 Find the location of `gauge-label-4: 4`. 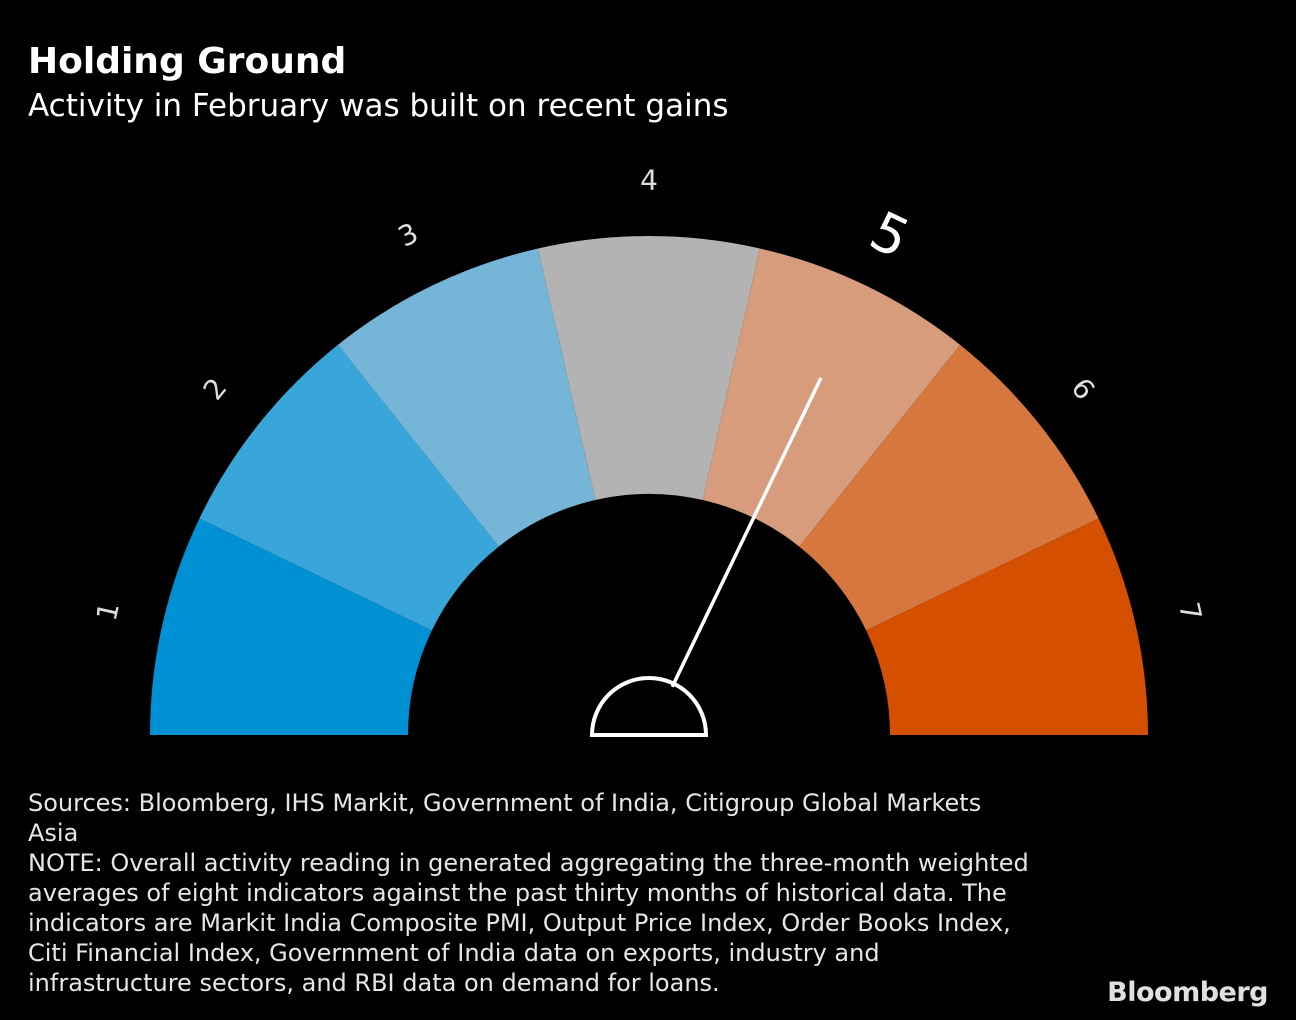

gauge-label-4: 4 is located at coordinates (649, 180).